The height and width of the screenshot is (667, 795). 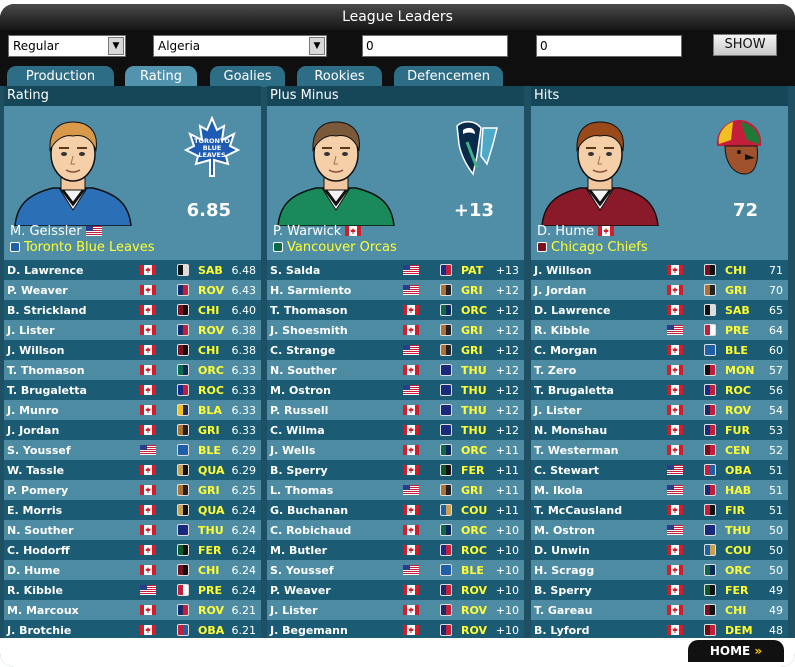 I want to click on table-row: C. Strange GRI +12, so click(x=395, y=350).